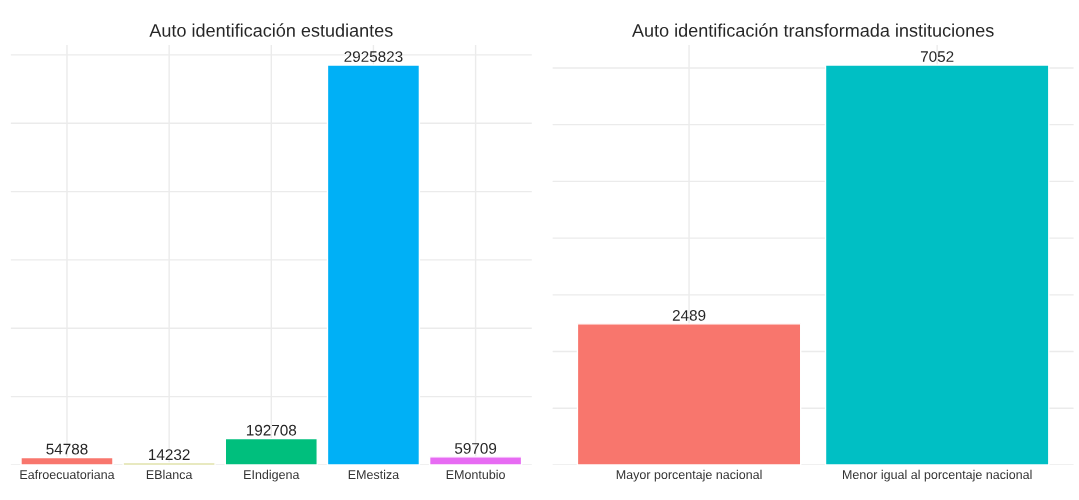 The height and width of the screenshot is (500, 1079). What do you see at coordinates (272, 475) in the screenshot?
I see `x-tick-label: EIndigena` at bounding box center [272, 475].